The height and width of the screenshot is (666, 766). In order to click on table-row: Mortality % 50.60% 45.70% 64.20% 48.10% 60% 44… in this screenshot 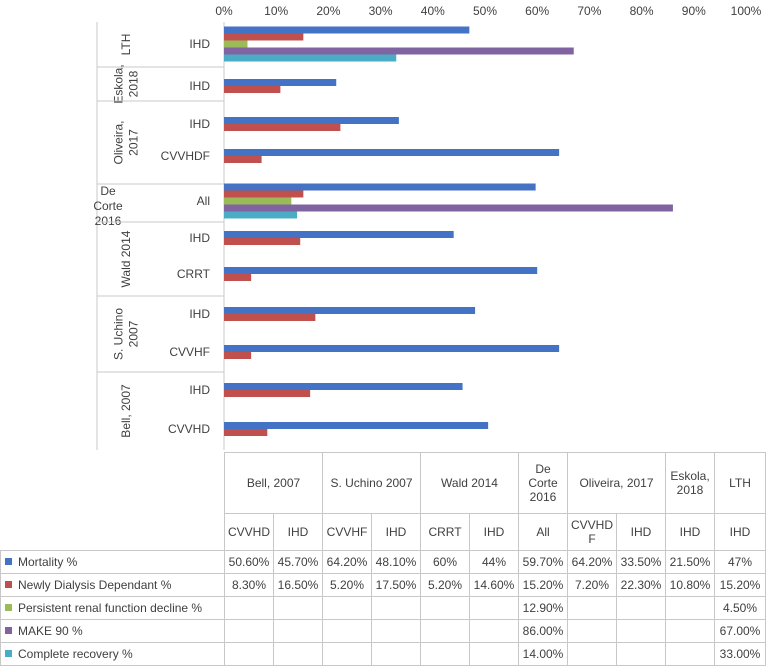, I will do `click(383, 562)`.